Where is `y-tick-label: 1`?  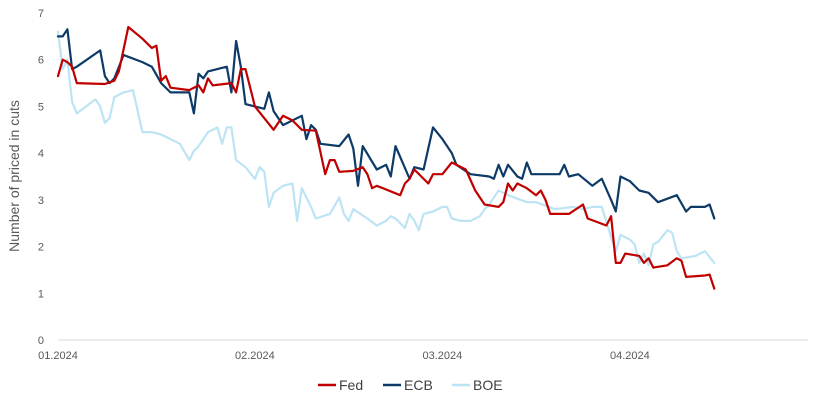
y-tick-label: 1 is located at coordinates (41, 294).